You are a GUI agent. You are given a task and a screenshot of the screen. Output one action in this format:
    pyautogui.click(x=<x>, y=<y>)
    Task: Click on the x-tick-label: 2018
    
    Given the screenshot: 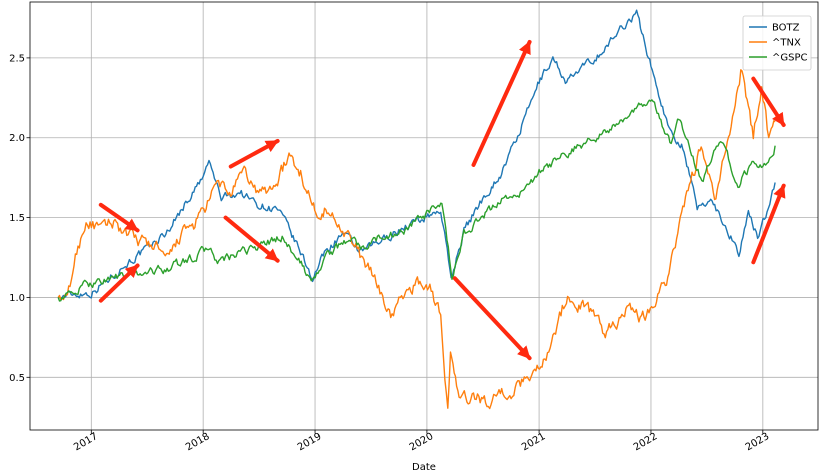 What is the action you would take?
    pyautogui.click(x=198, y=442)
    